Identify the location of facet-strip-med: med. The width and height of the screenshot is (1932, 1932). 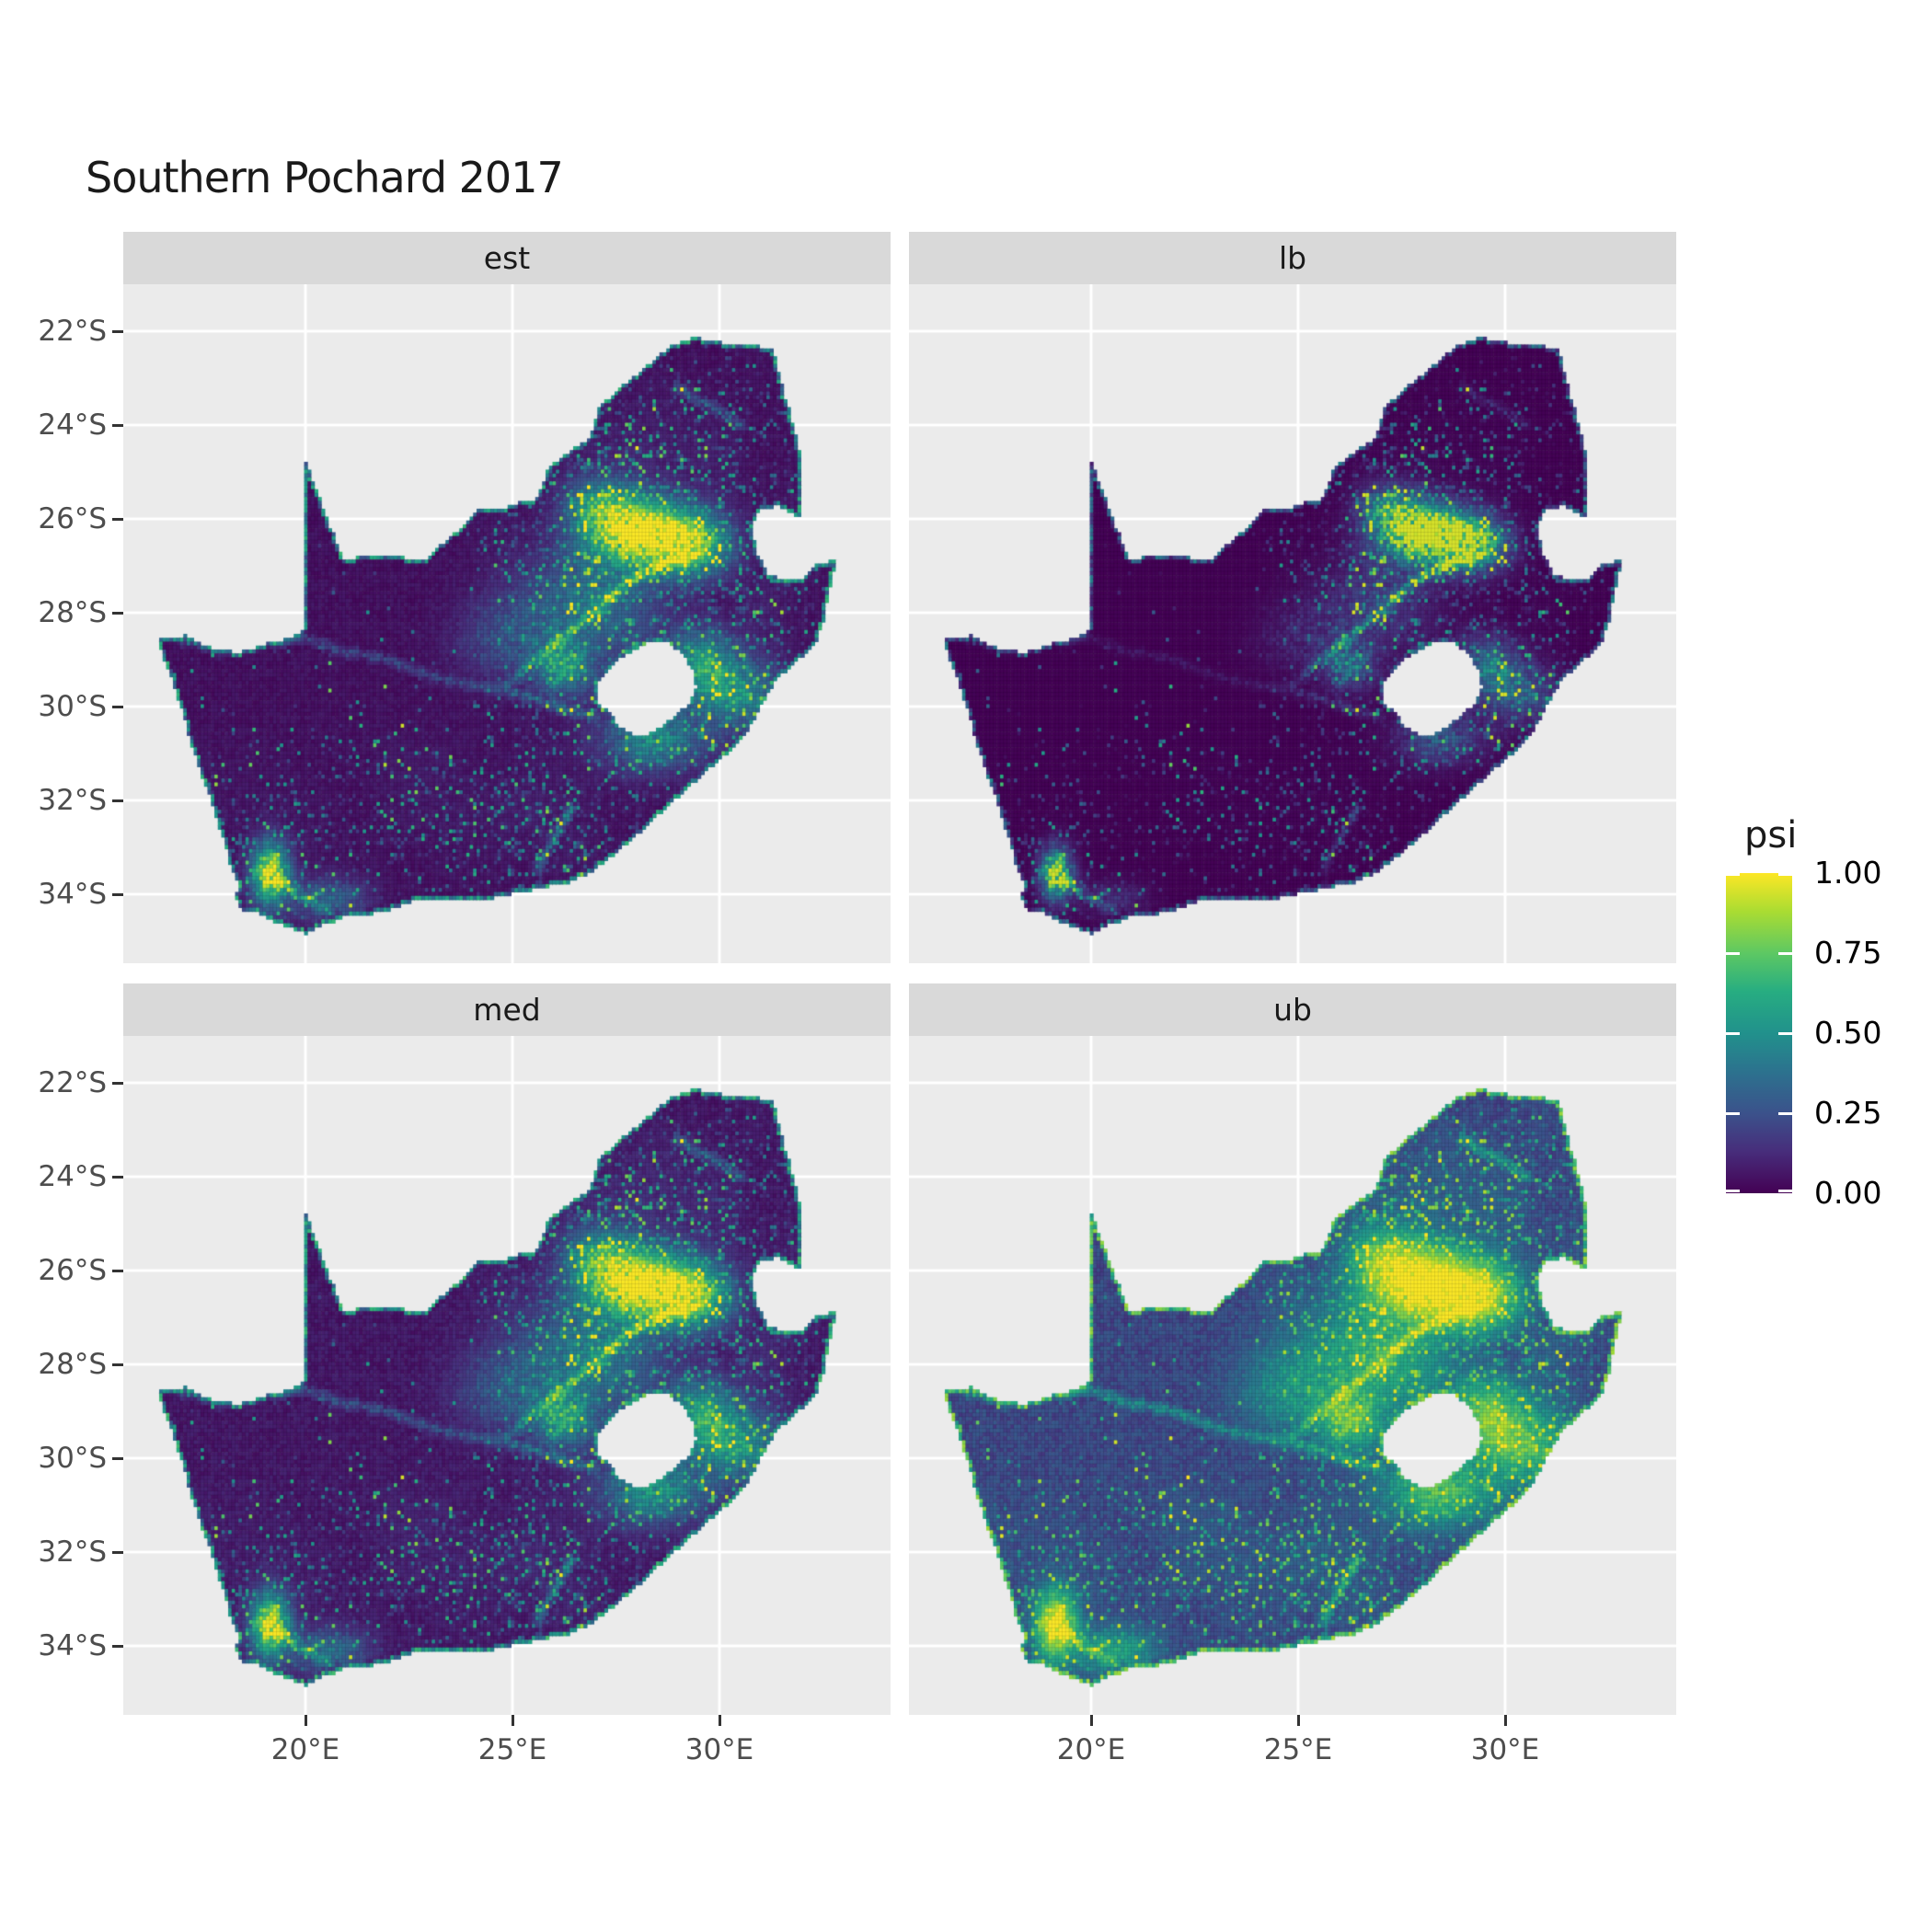
(507, 1009).